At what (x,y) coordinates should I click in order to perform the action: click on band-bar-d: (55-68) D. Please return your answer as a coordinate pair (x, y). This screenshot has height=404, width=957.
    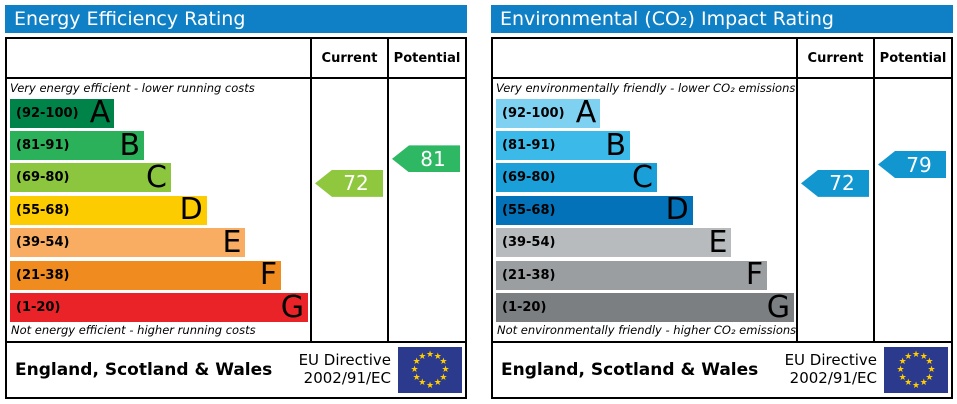
    Looking at the image, I should click on (594, 210).